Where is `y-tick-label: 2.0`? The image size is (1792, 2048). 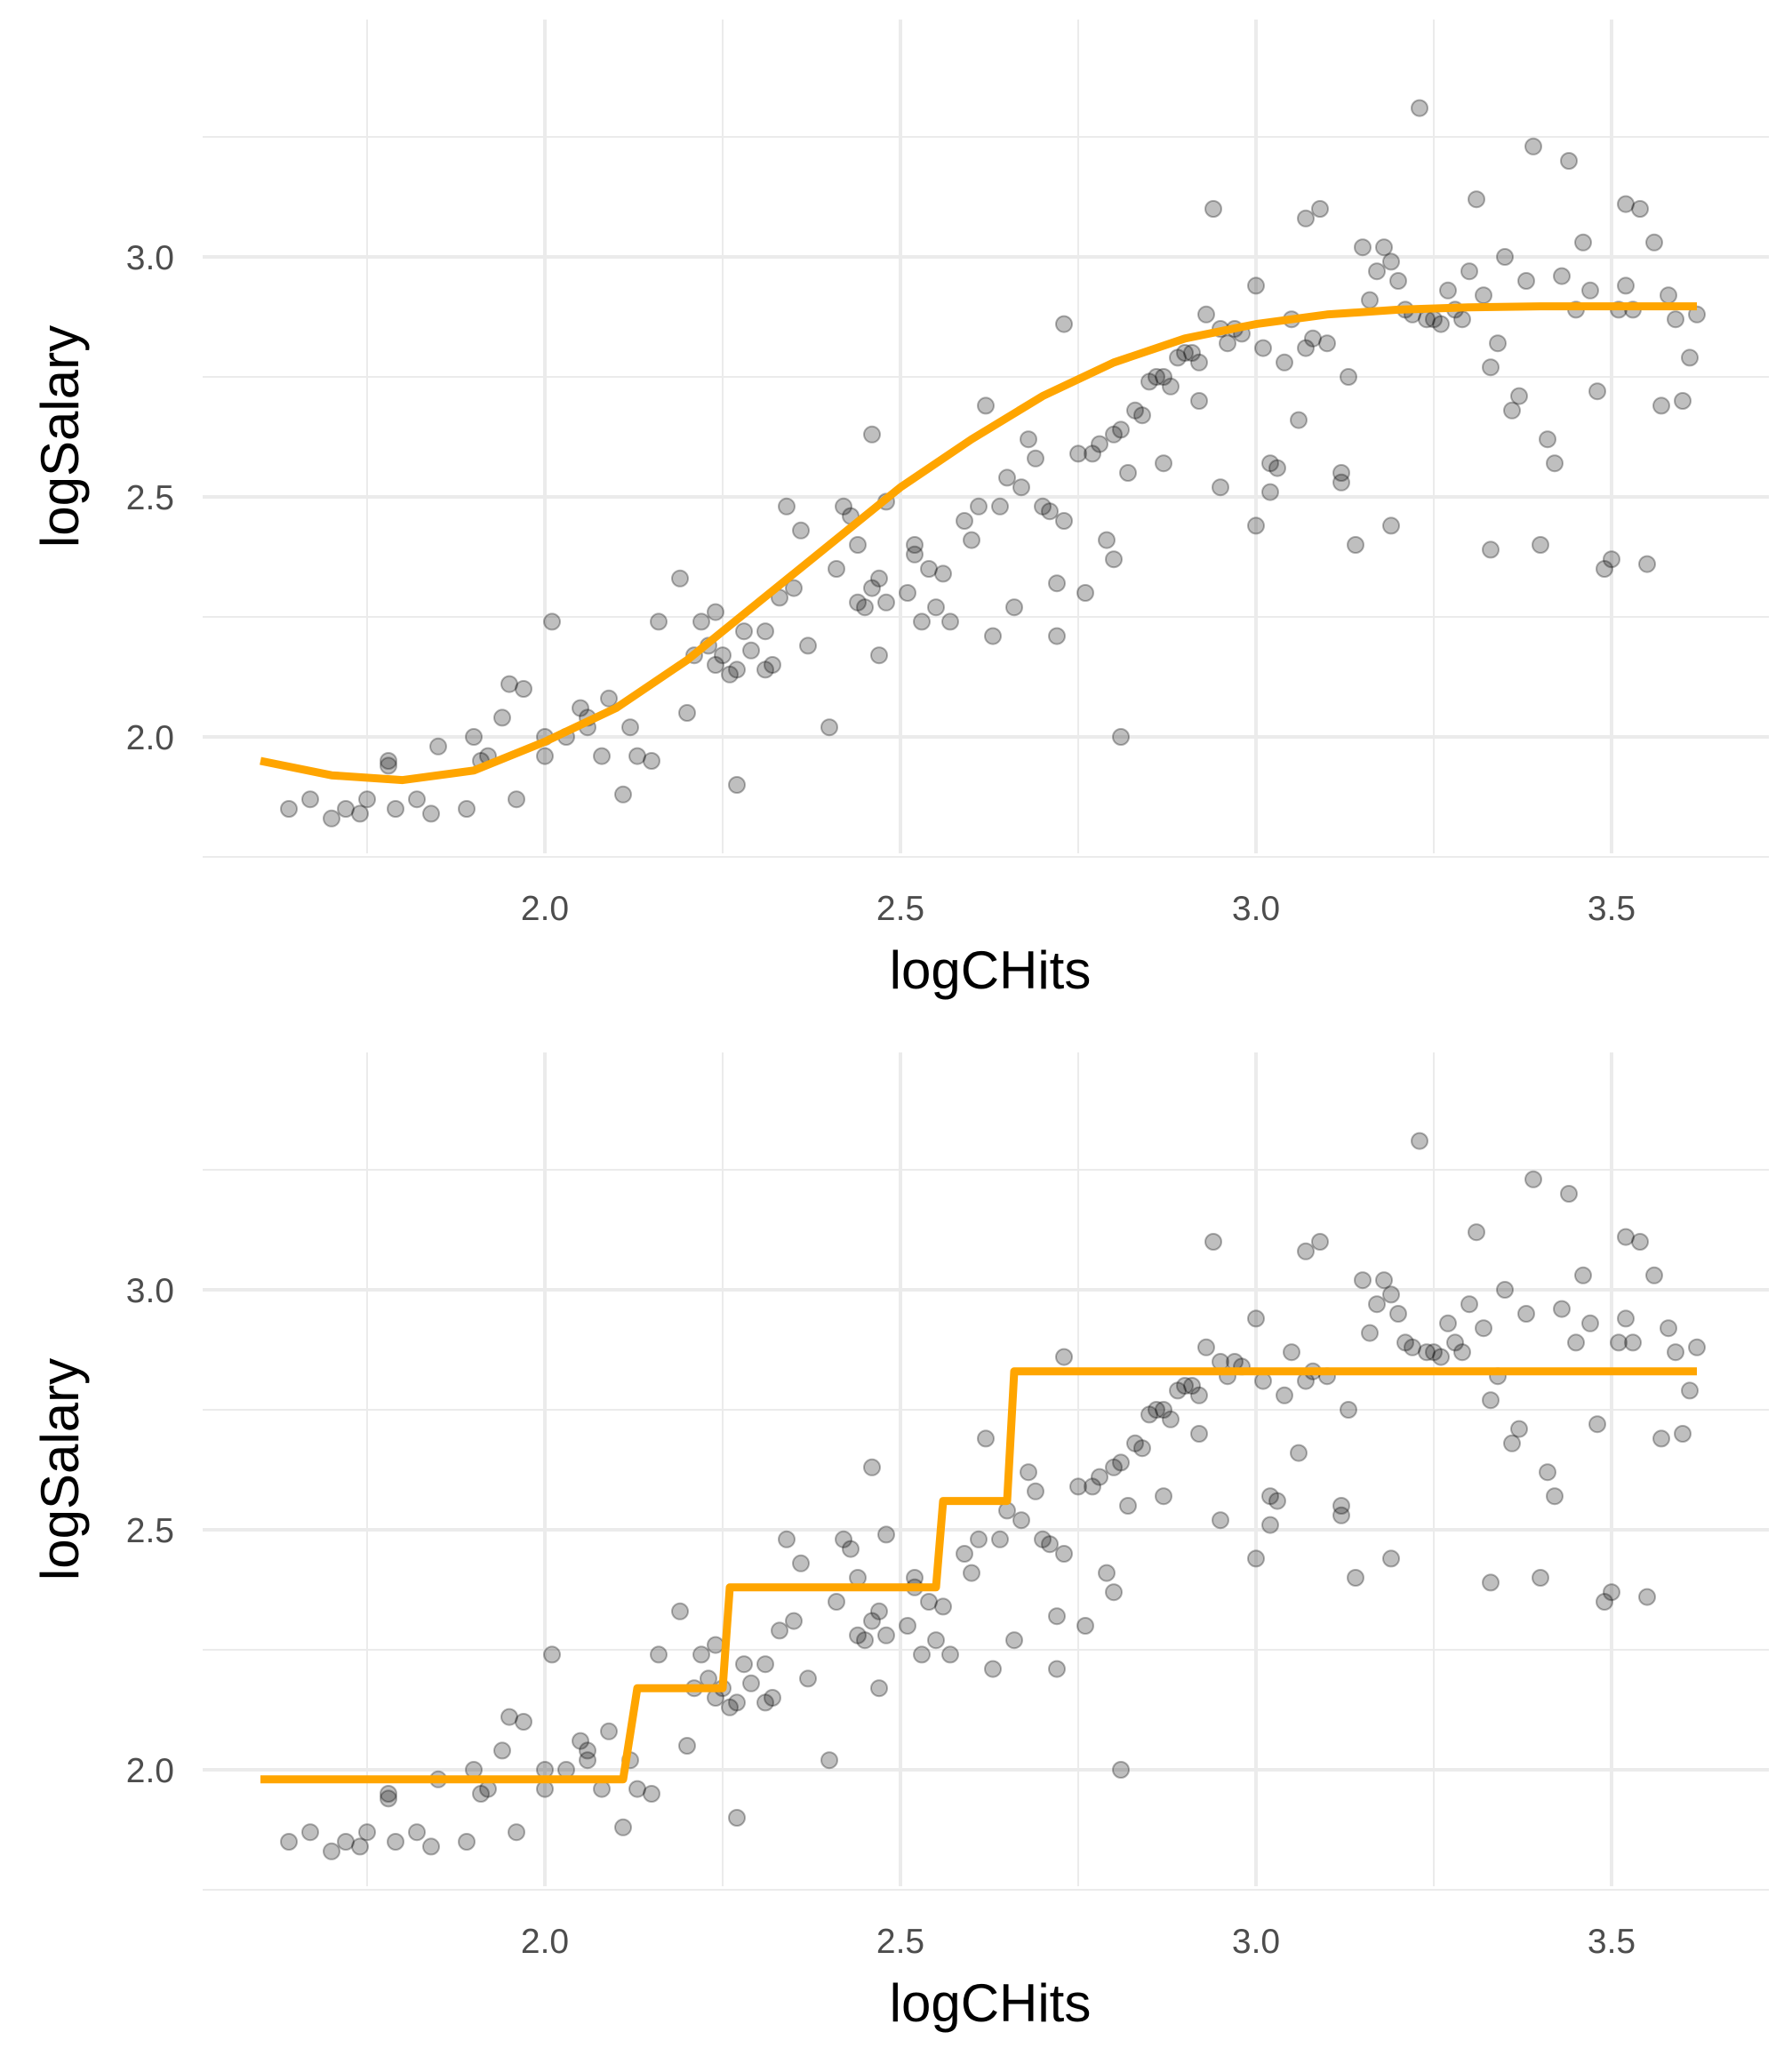
y-tick-label: 2.0 is located at coordinates (150, 738).